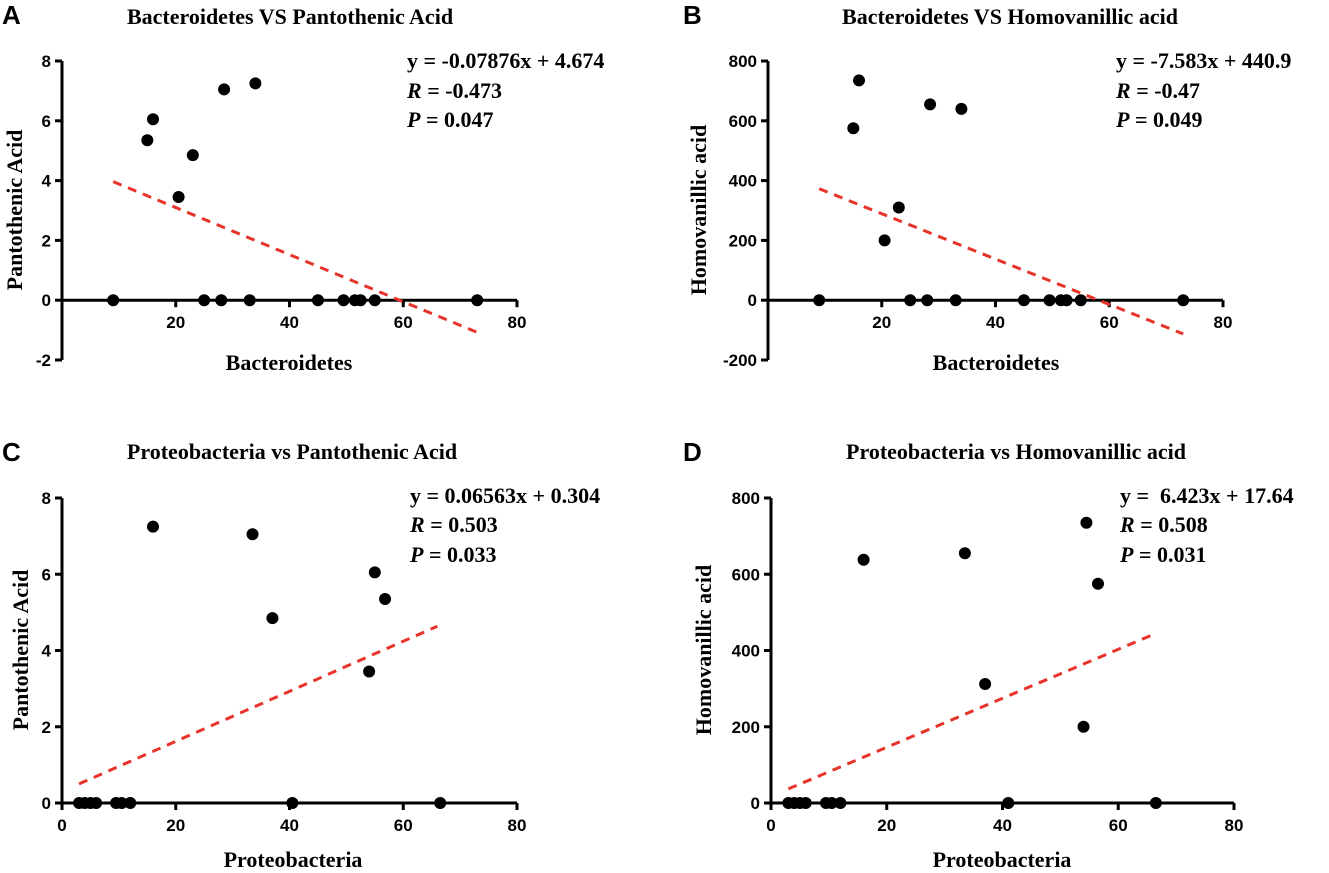 This screenshot has height=873, width=1329. I want to click on x-tick-label-b: 80, so click(1223, 322).